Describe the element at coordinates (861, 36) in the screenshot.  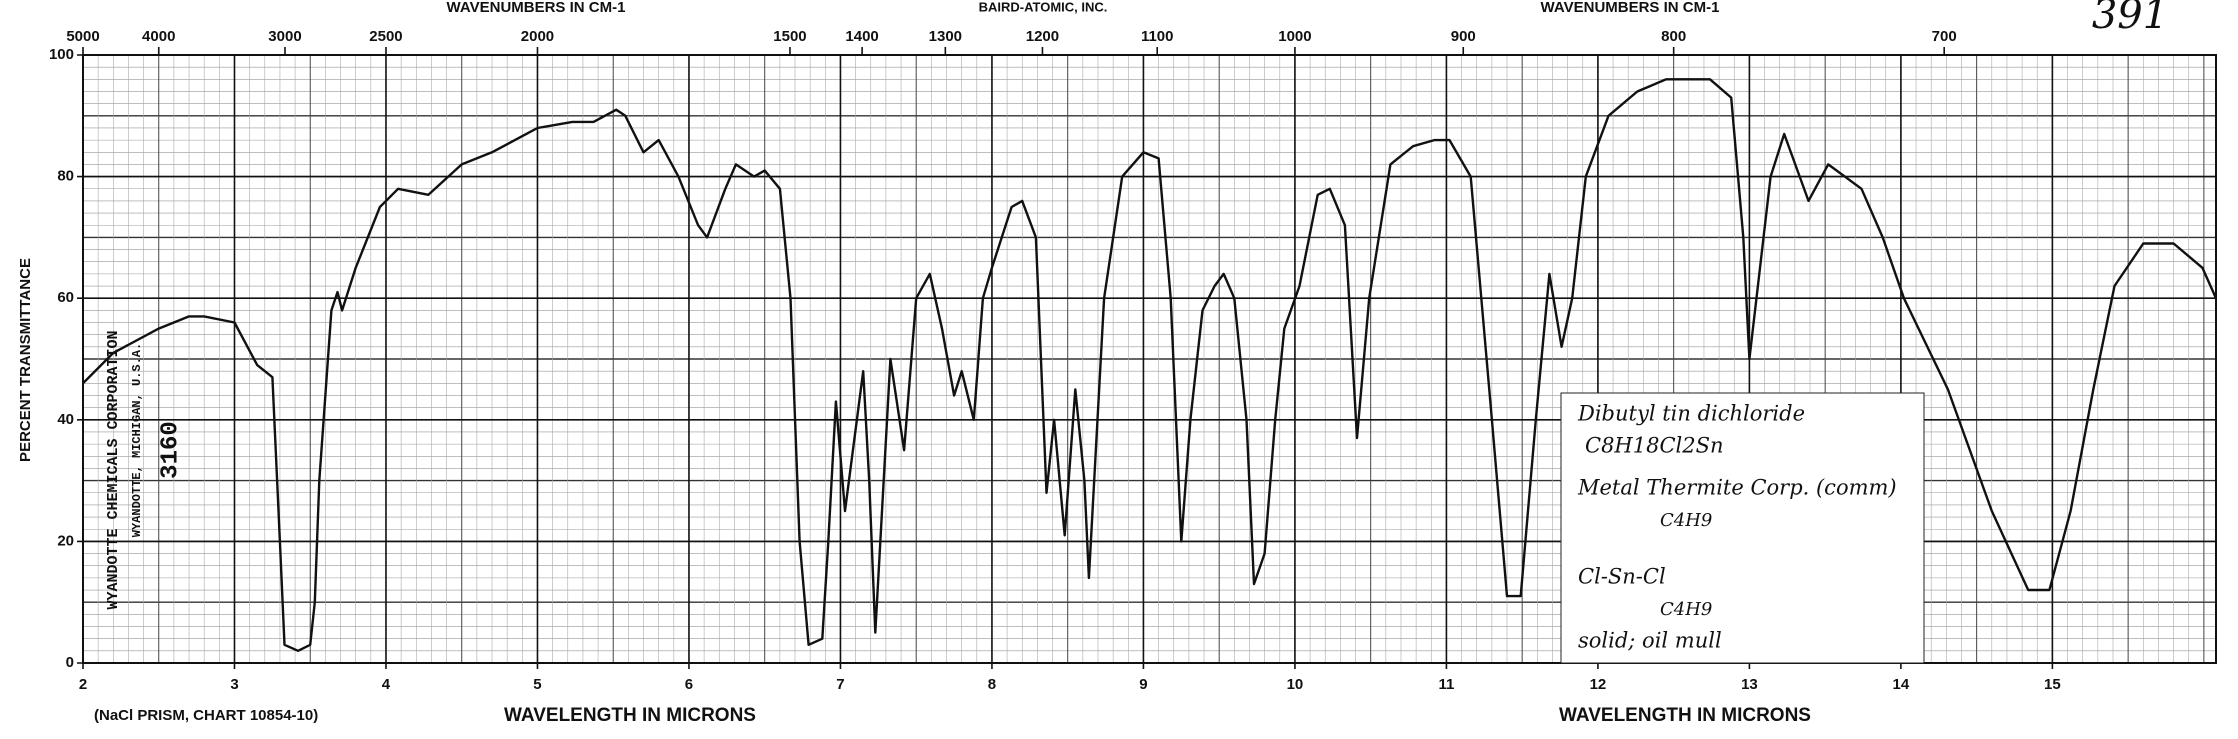
I see `x2-tick-label: 1400` at that location.